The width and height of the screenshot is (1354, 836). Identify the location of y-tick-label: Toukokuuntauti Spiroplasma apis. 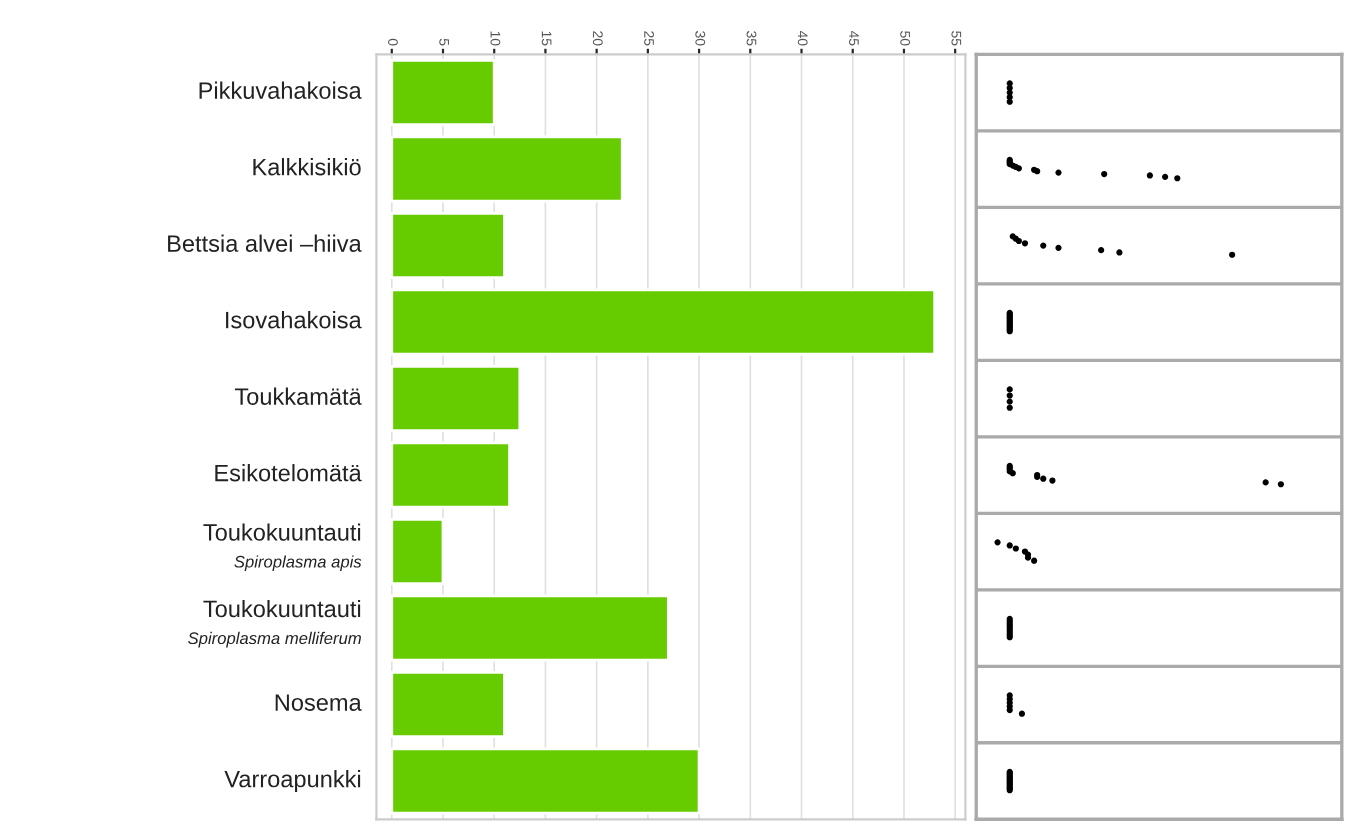
(282, 547).